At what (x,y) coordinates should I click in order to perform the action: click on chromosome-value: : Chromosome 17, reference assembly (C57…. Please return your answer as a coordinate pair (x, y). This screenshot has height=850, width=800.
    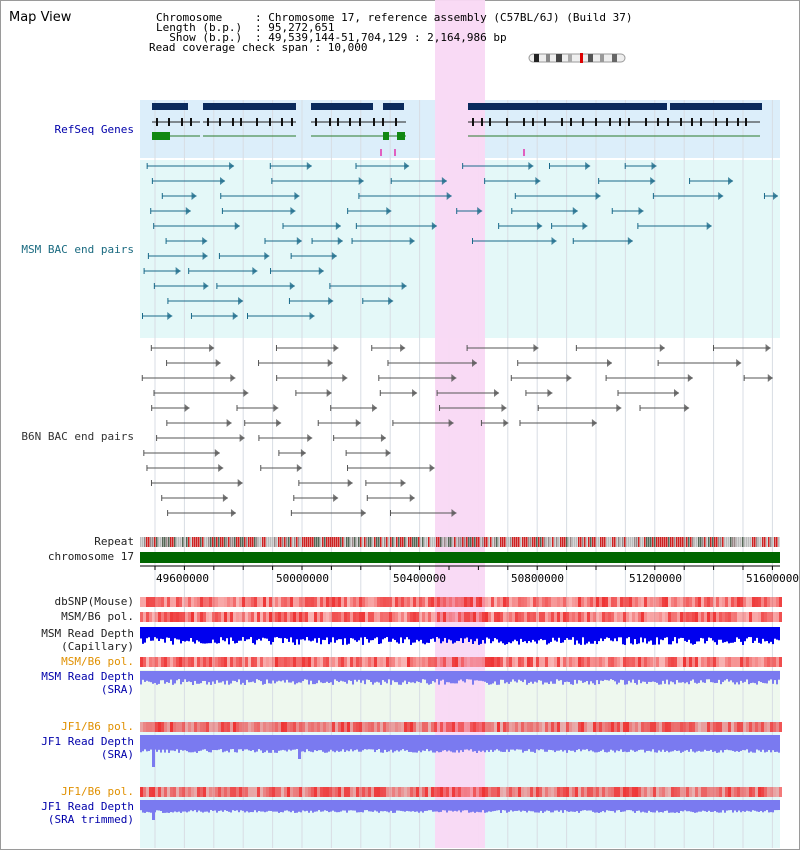
    Looking at the image, I should click on (444, 17).